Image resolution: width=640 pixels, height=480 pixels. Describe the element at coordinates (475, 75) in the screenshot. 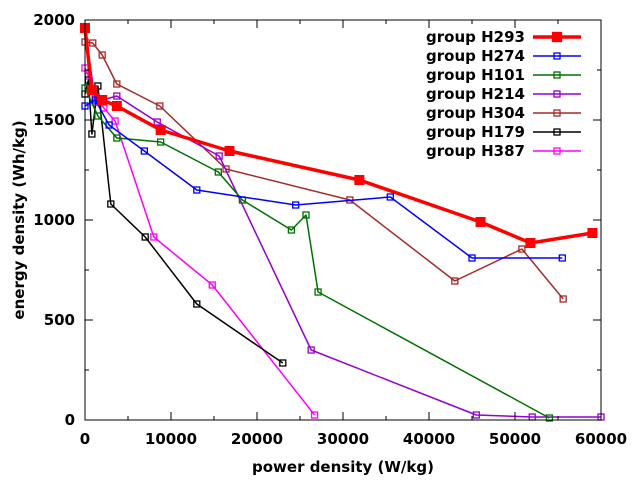

I see `legend-label: group H101` at that location.